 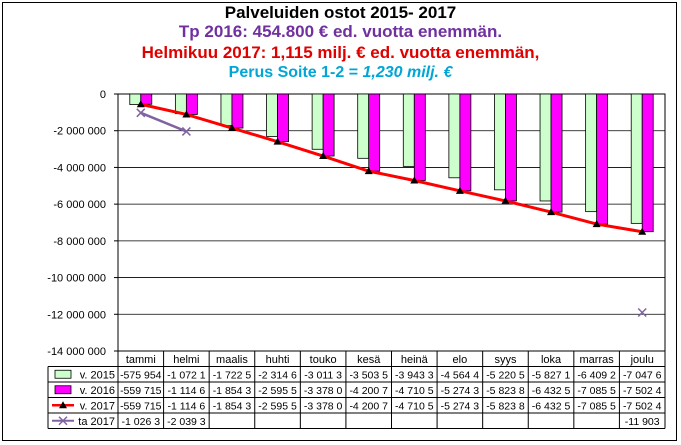 I want to click on data-table-cell: -5 827 1, so click(x=551, y=375).